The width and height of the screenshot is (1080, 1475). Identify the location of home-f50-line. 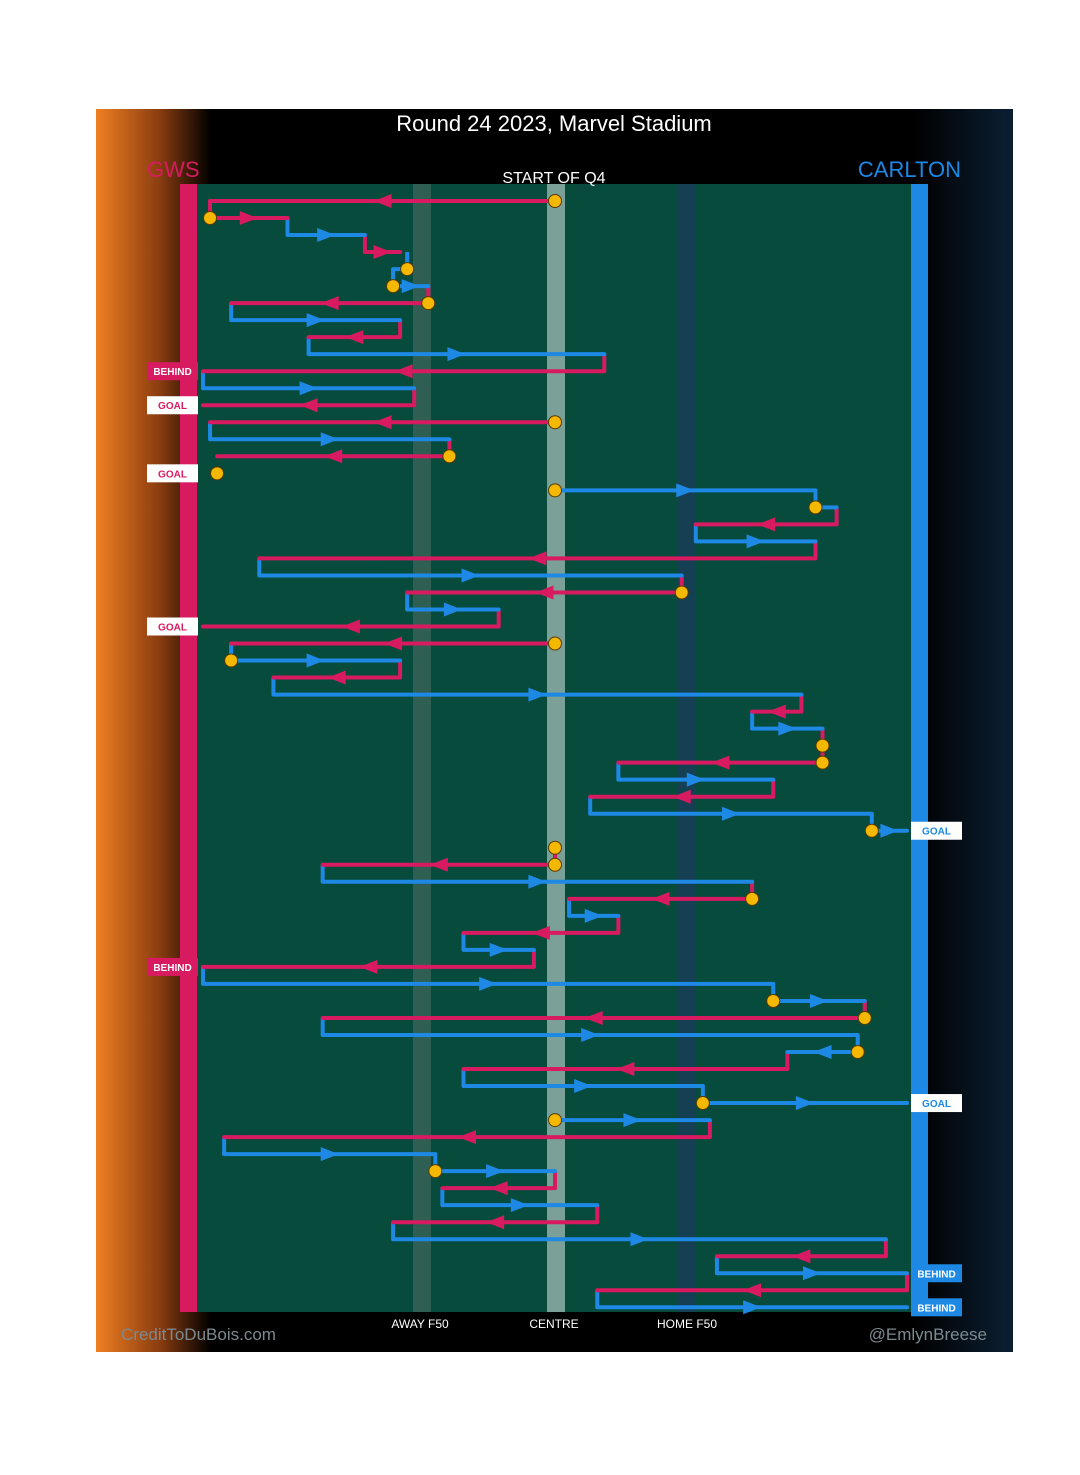
(686, 748).